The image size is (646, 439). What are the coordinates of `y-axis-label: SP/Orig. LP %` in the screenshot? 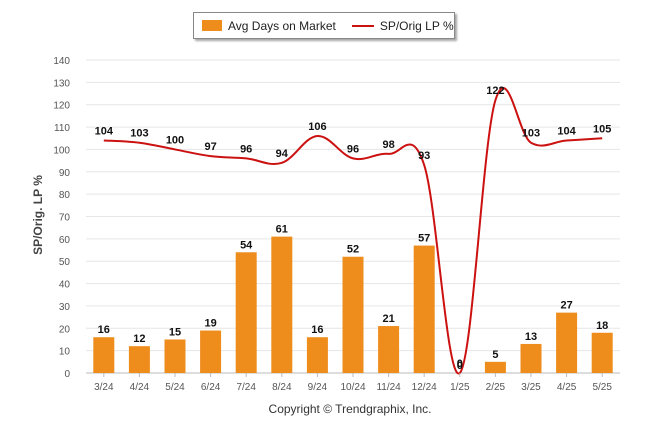 It's located at (38, 215).